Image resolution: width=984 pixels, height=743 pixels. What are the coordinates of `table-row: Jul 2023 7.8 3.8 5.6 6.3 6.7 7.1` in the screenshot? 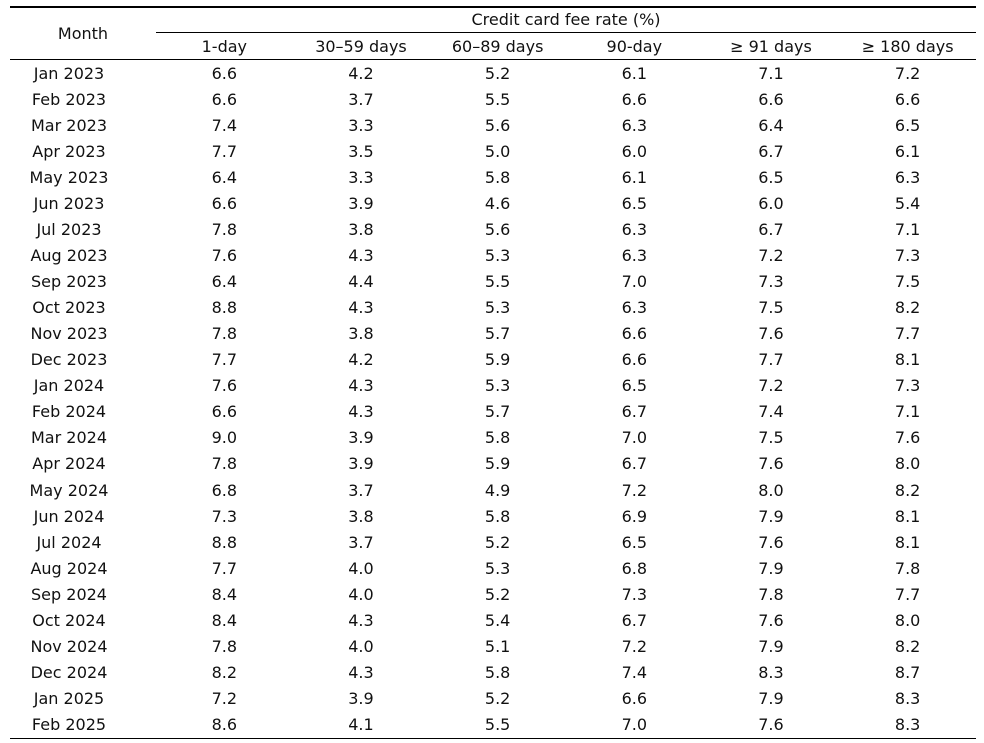 It's located at (493, 229).